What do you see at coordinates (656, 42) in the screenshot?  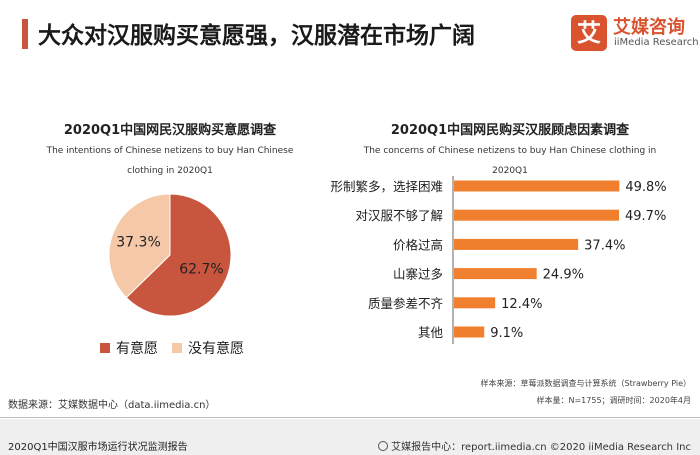 I see `logo-name-en: iiMedia Research` at bounding box center [656, 42].